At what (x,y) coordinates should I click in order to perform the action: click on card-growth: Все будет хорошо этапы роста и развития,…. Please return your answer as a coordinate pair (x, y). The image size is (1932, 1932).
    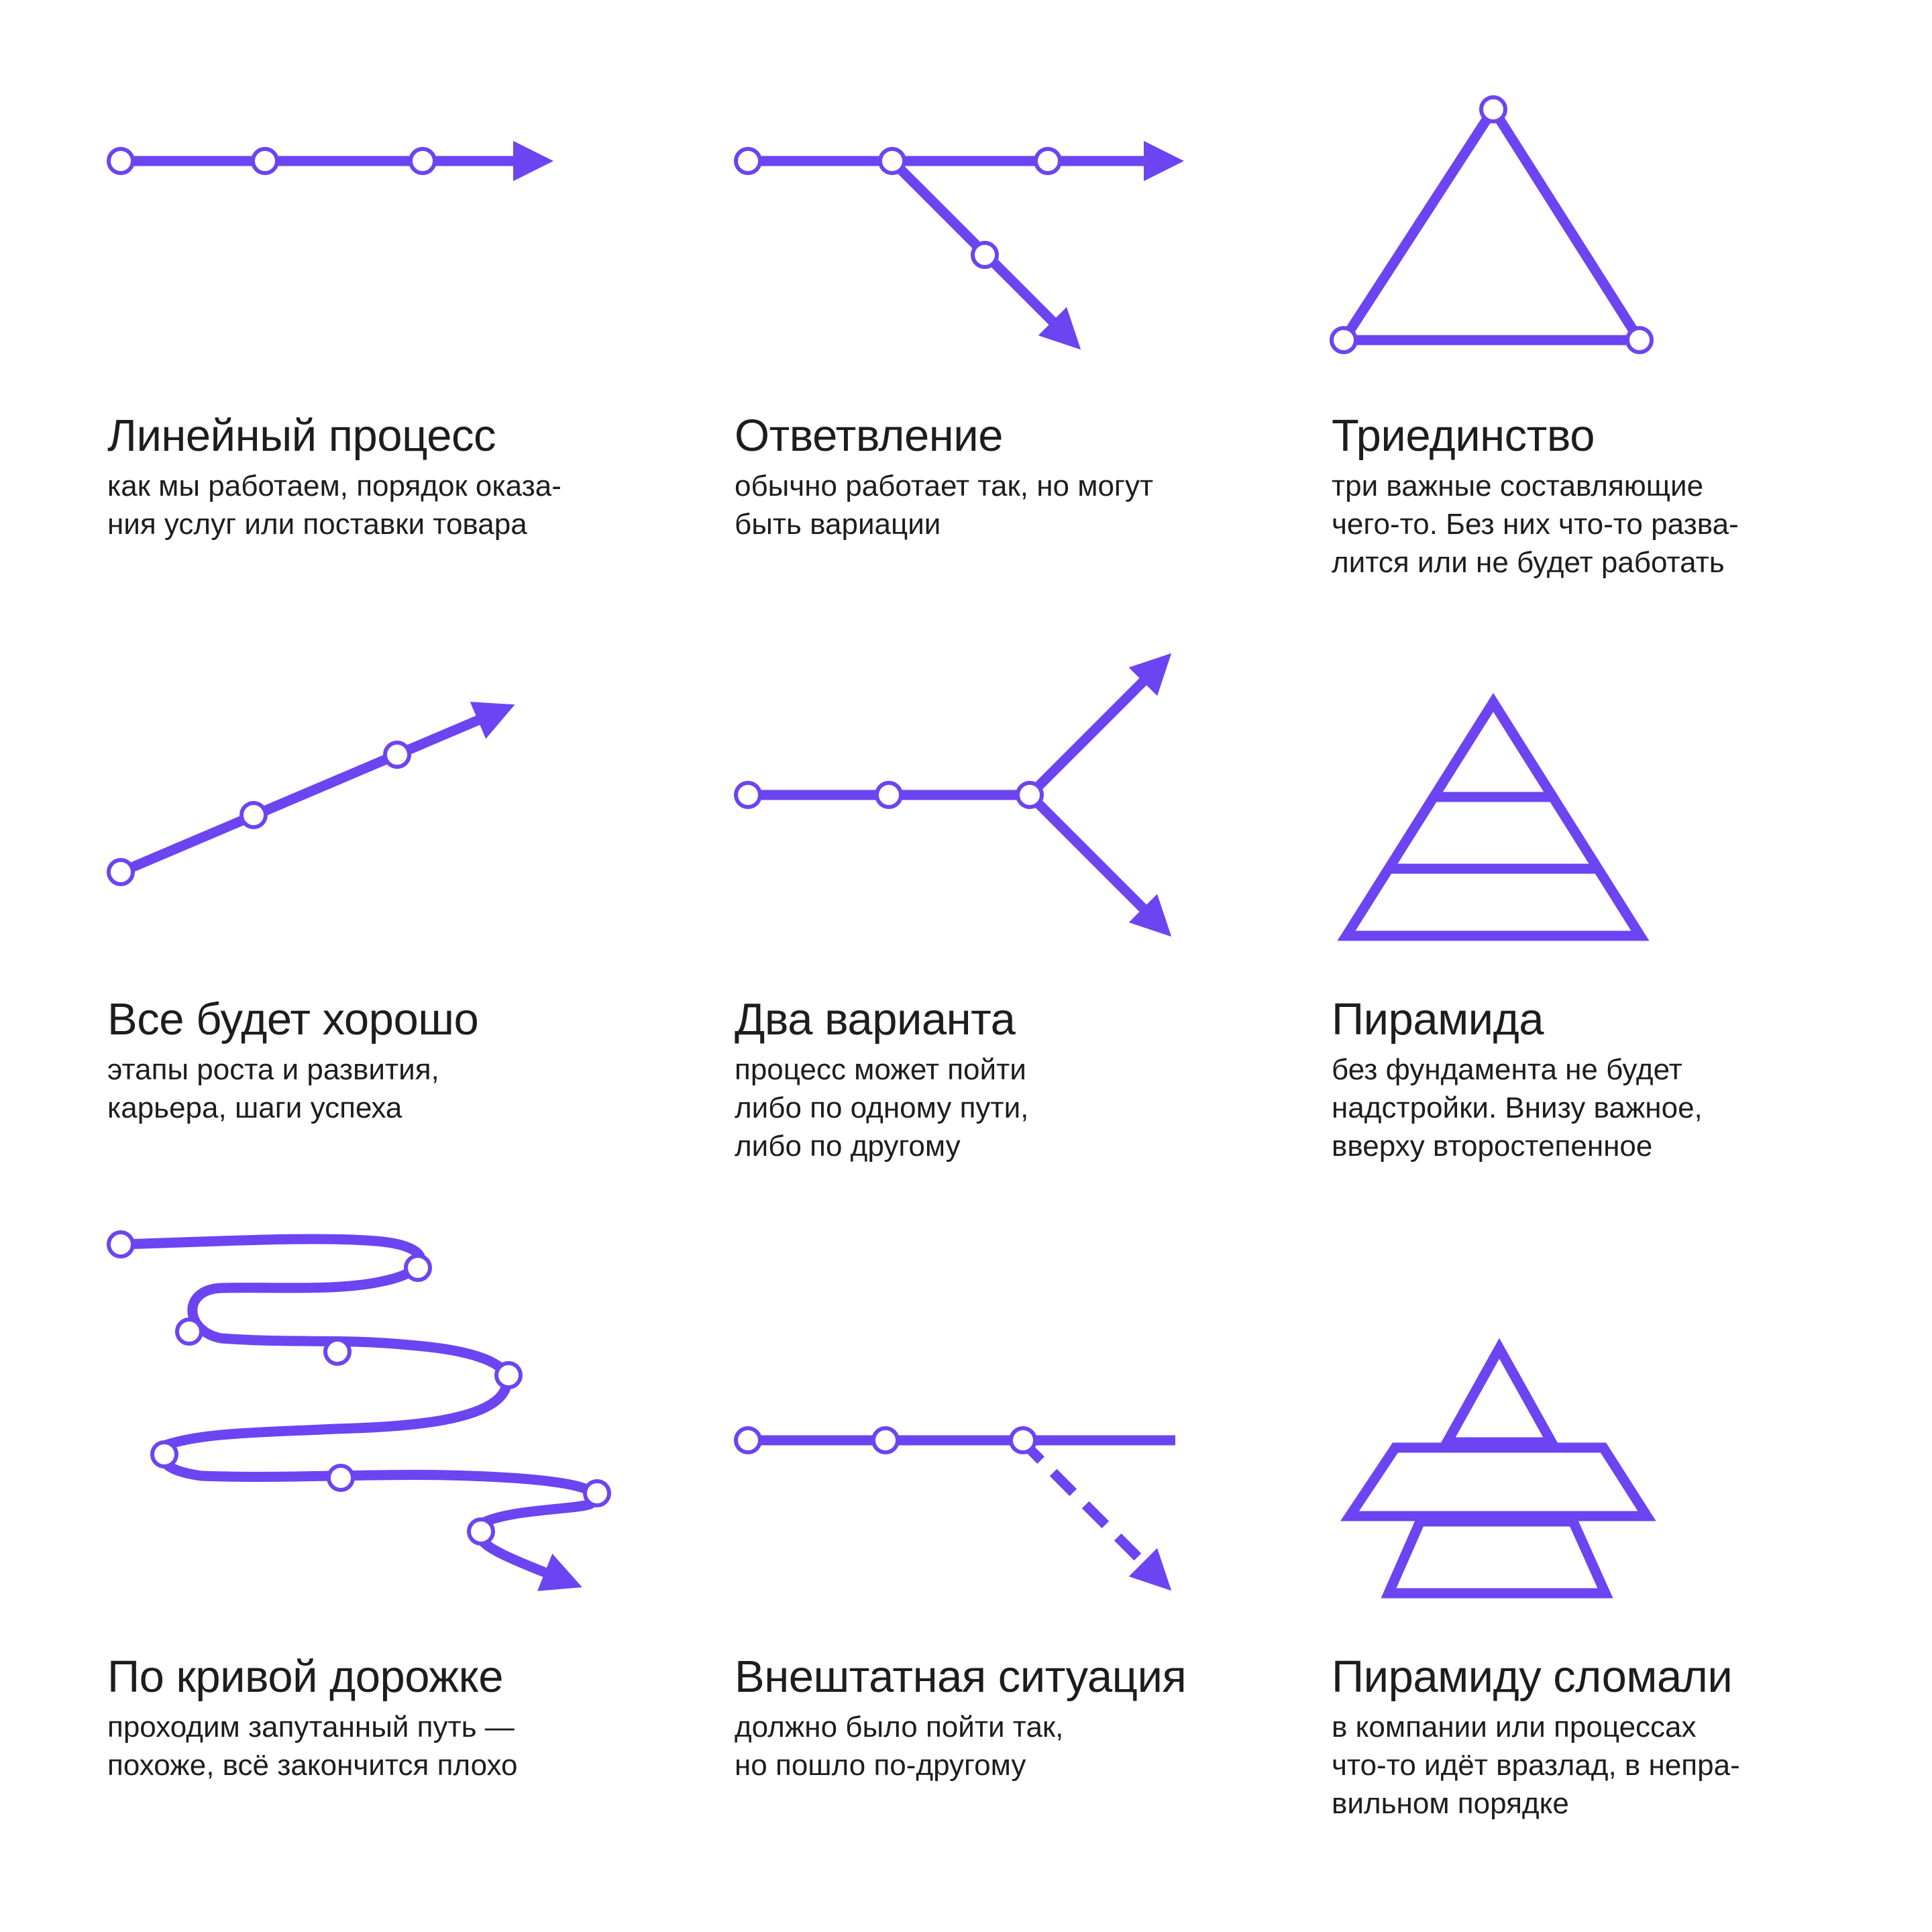
    Looking at the image, I should click on (389, 1060).